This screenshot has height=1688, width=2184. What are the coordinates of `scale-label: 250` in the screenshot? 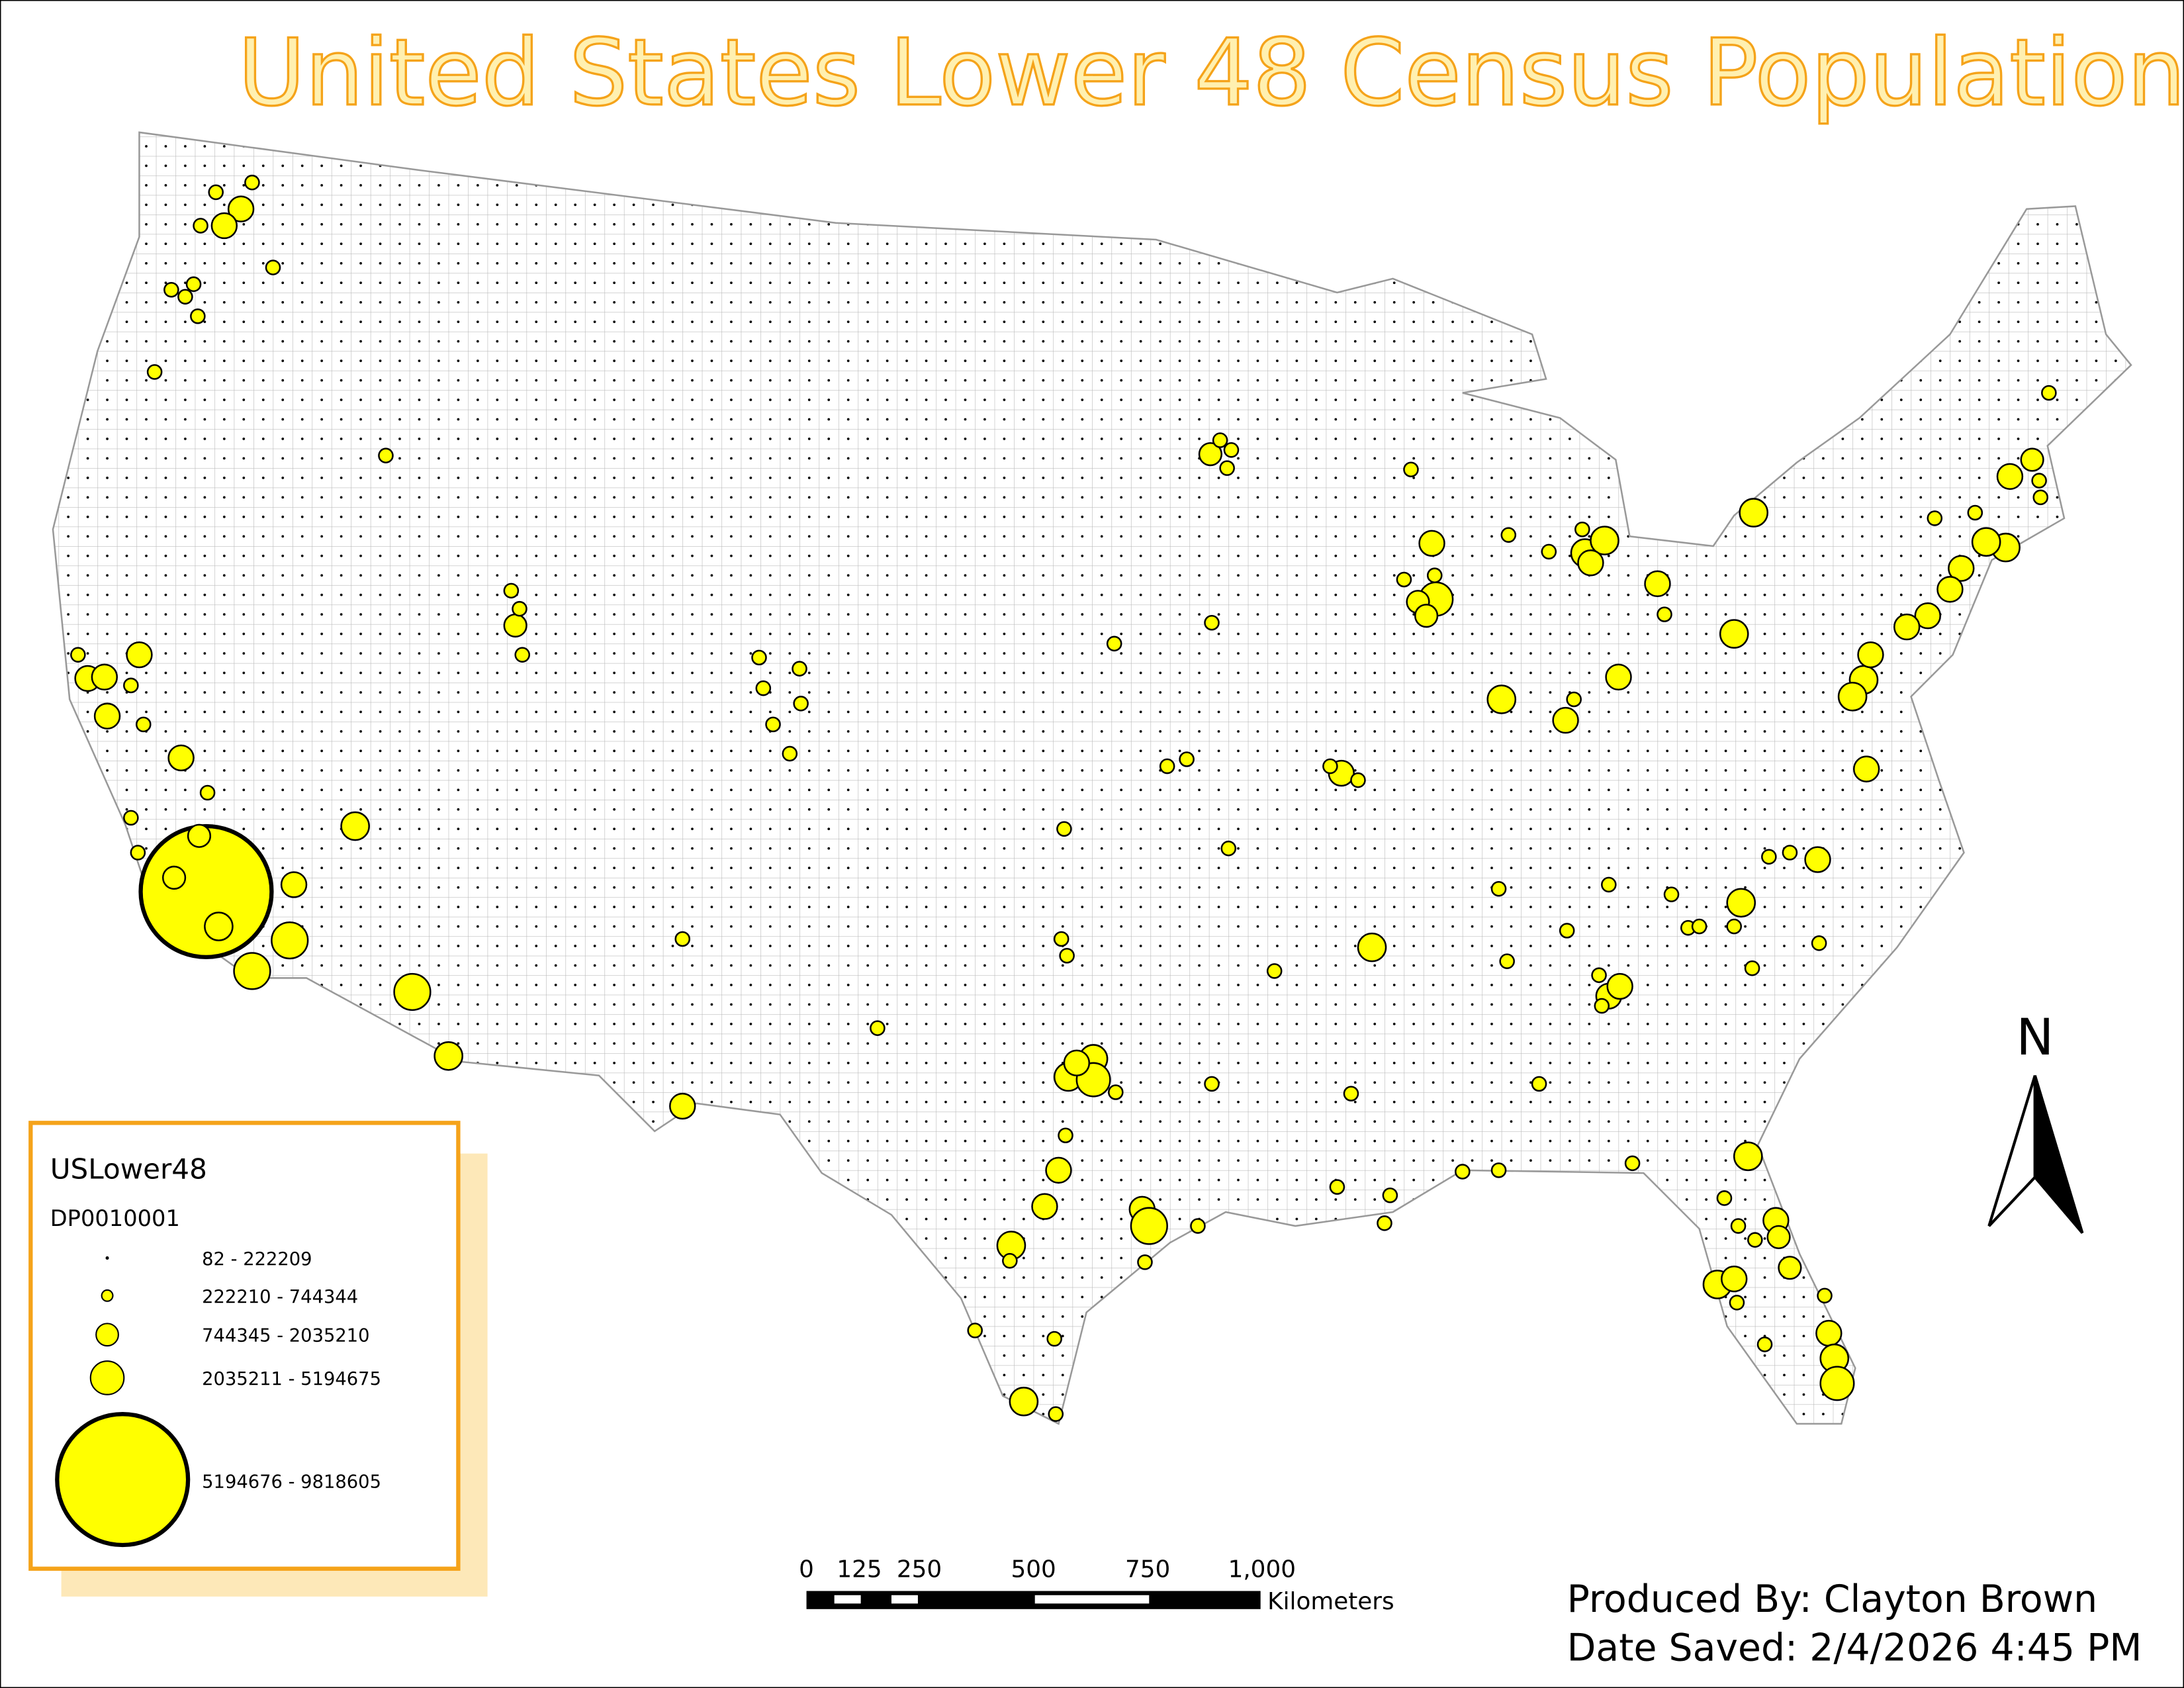 It's located at (920, 1569).